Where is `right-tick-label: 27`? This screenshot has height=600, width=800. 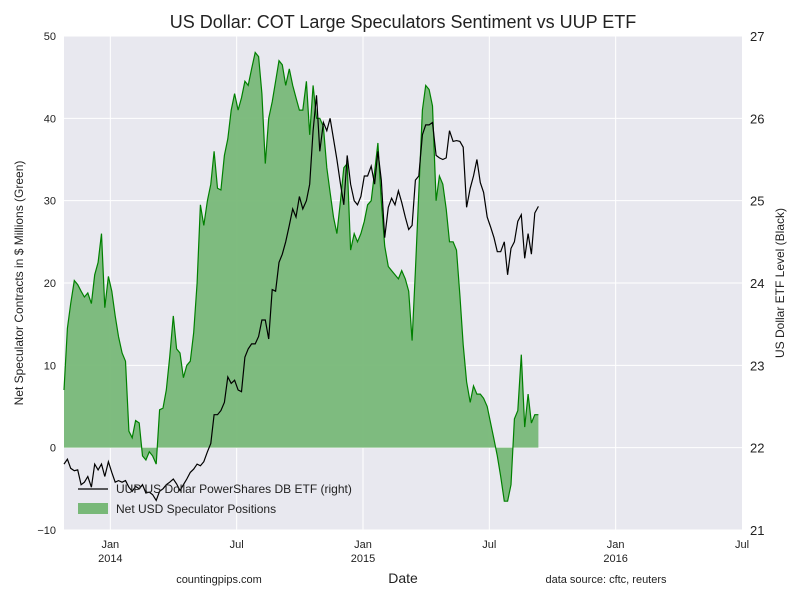
right-tick-label: 27 is located at coordinates (757, 36).